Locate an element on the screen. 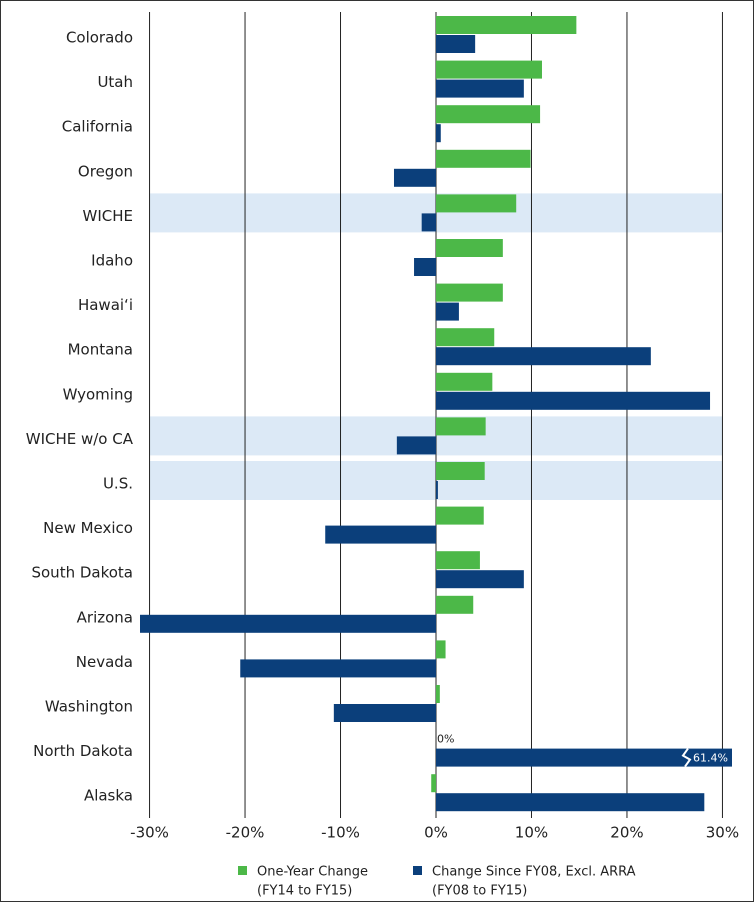 This screenshot has width=754, height=906. x-tick-label: 0% is located at coordinates (436, 833).